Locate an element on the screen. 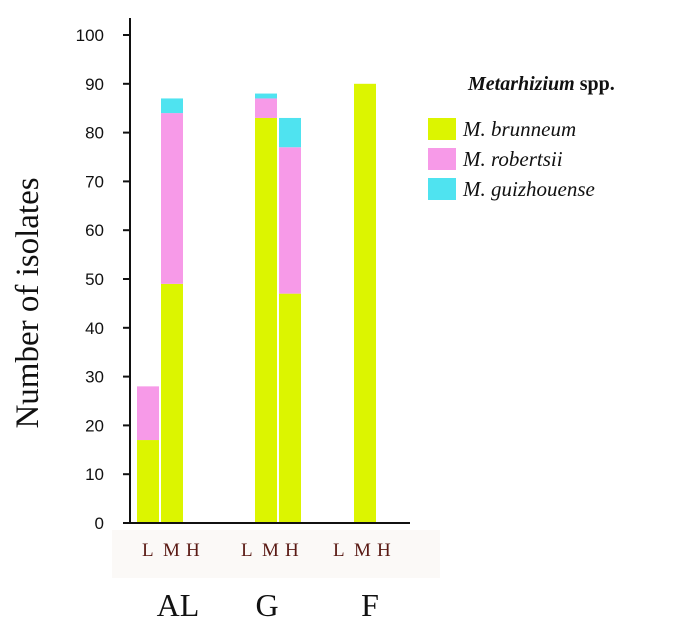 This screenshot has height=630, width=686. group-labels: AL G F is located at coordinates (268, 605).